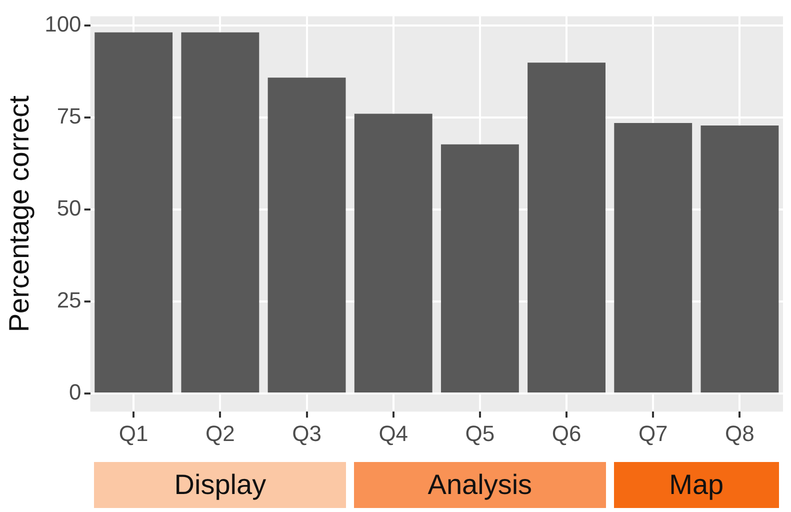 The height and width of the screenshot is (512, 791). What do you see at coordinates (739, 433) in the screenshot?
I see `x-tick-label: Q8` at bounding box center [739, 433].